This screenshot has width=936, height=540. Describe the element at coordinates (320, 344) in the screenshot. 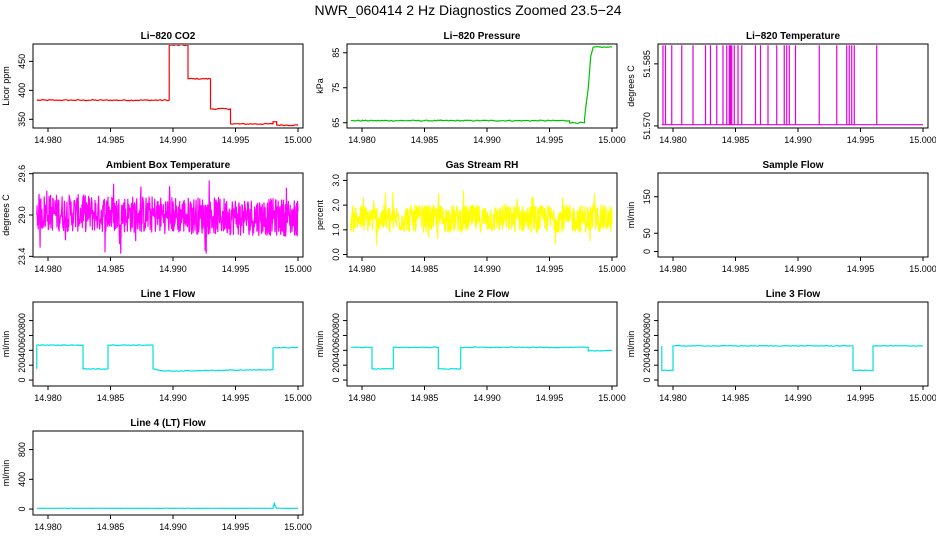

I see `y-axis-label: ml/min` at that location.